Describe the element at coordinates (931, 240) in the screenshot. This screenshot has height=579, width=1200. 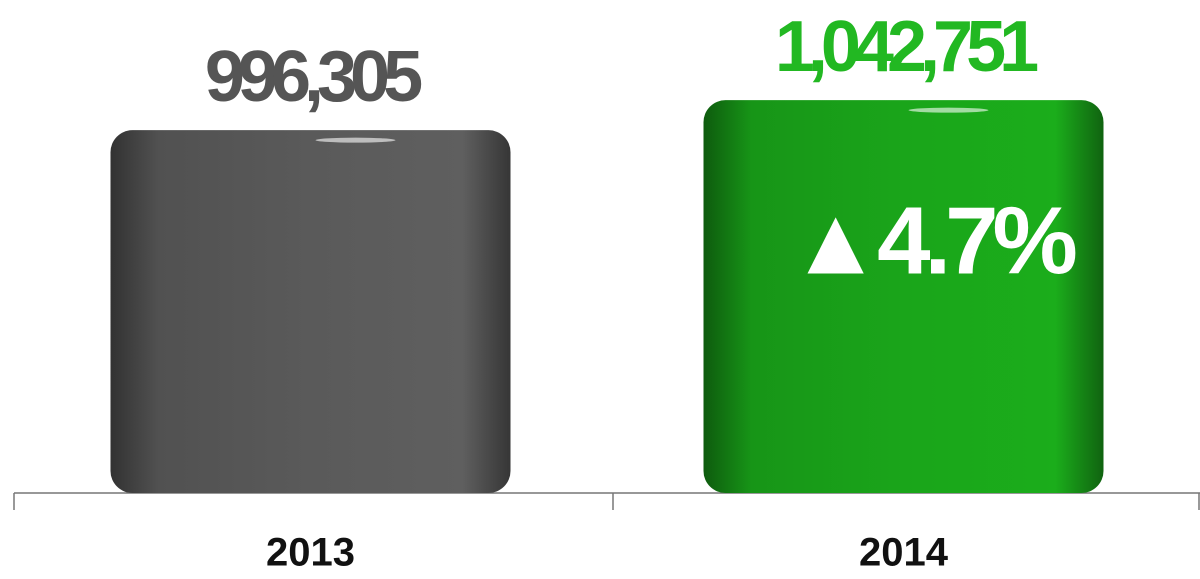
I see `annotation: ▲4.7%` at that location.